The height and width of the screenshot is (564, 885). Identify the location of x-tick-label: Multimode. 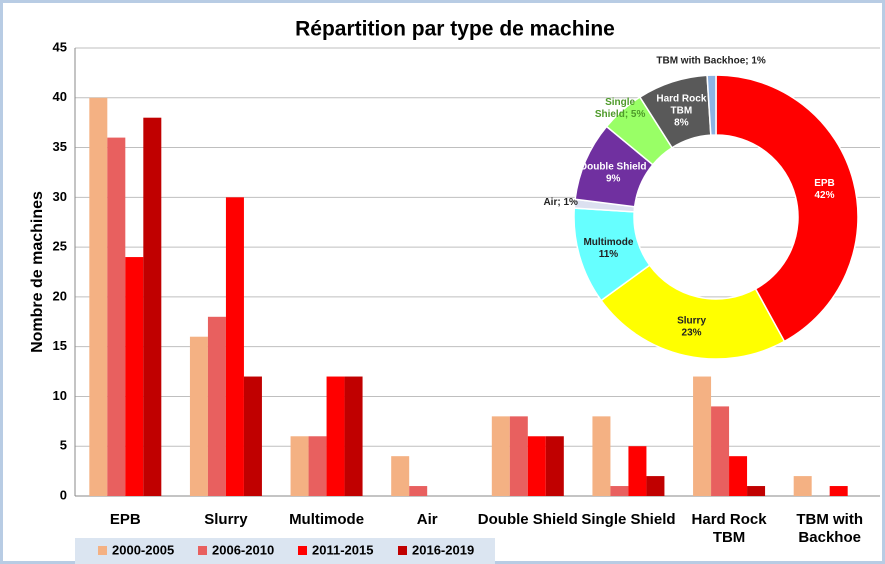
(326, 519).